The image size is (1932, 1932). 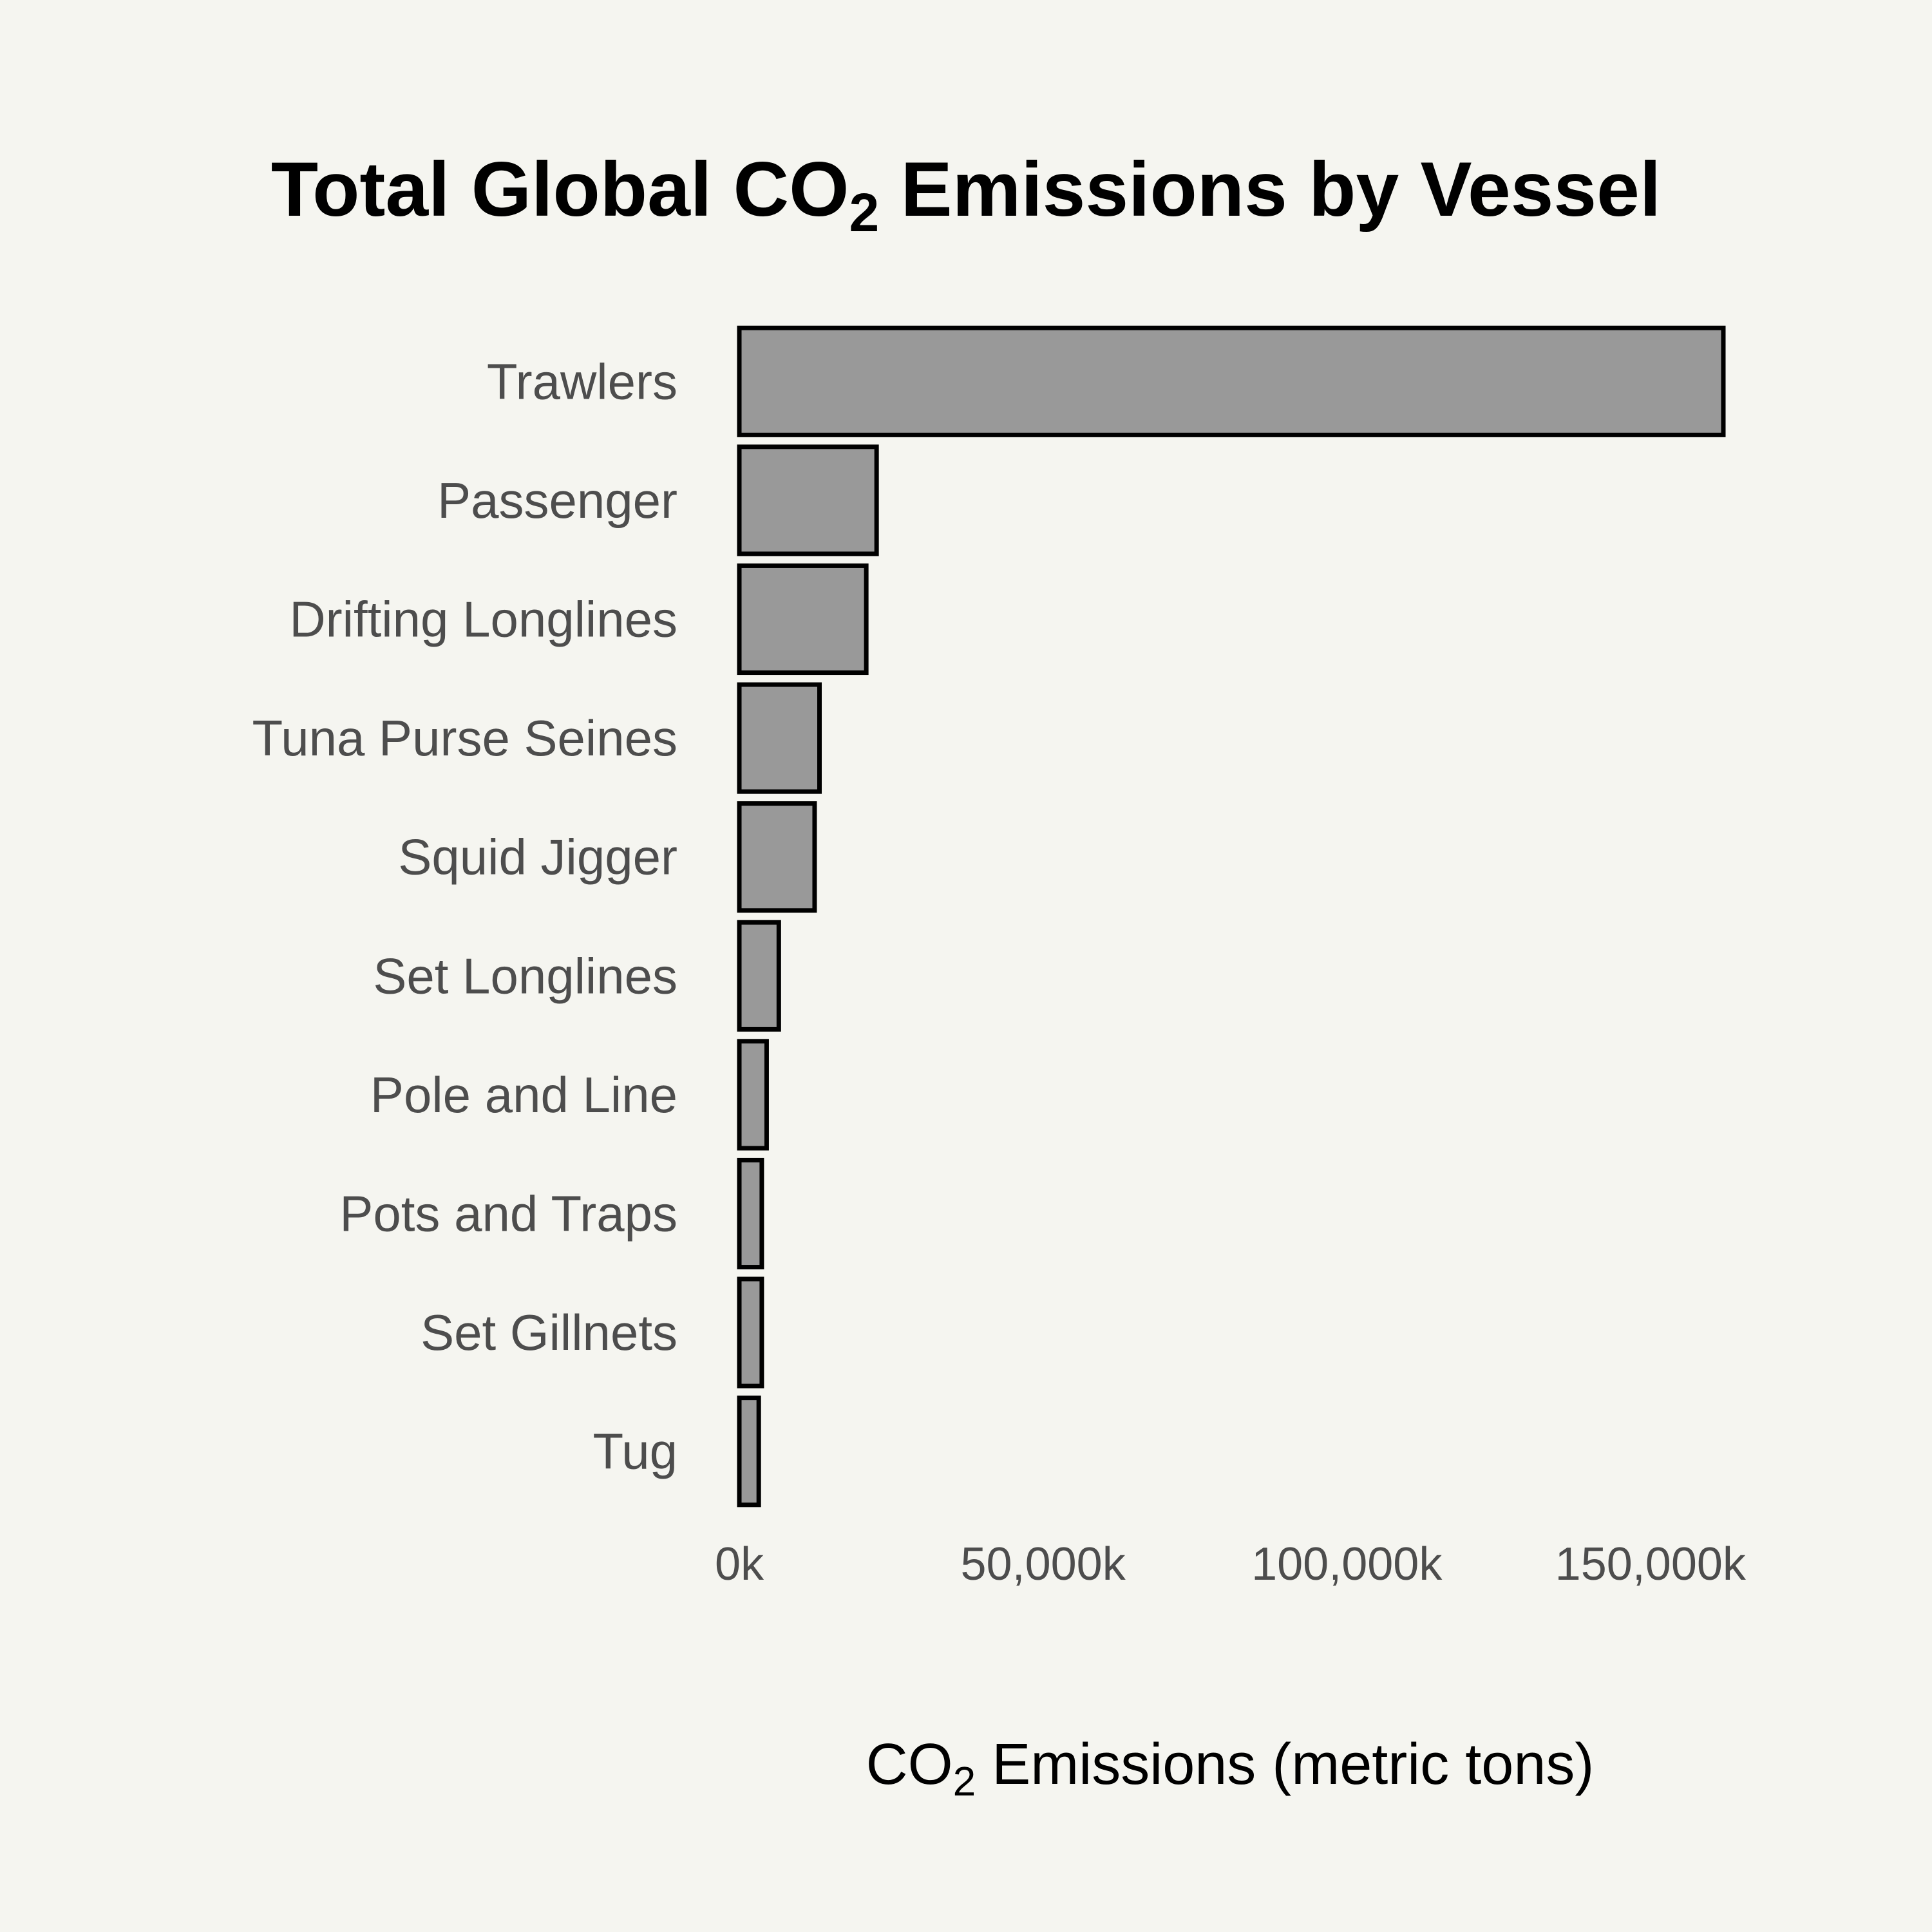 I want to click on bar-tug, so click(x=749, y=1452).